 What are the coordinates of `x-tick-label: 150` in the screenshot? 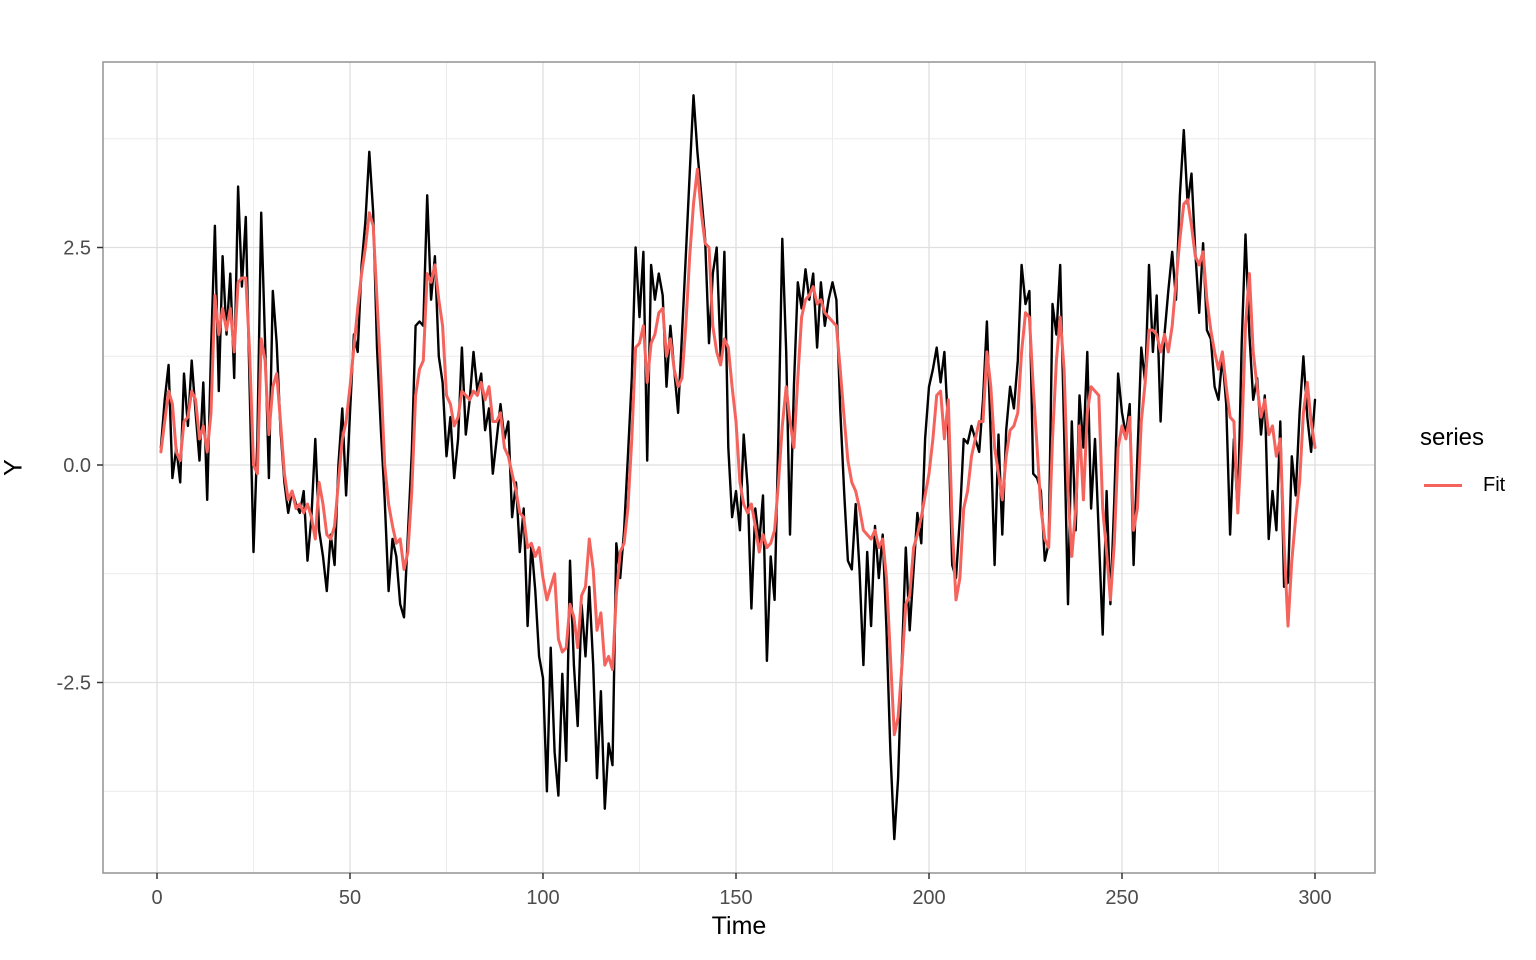 It's located at (735, 898).